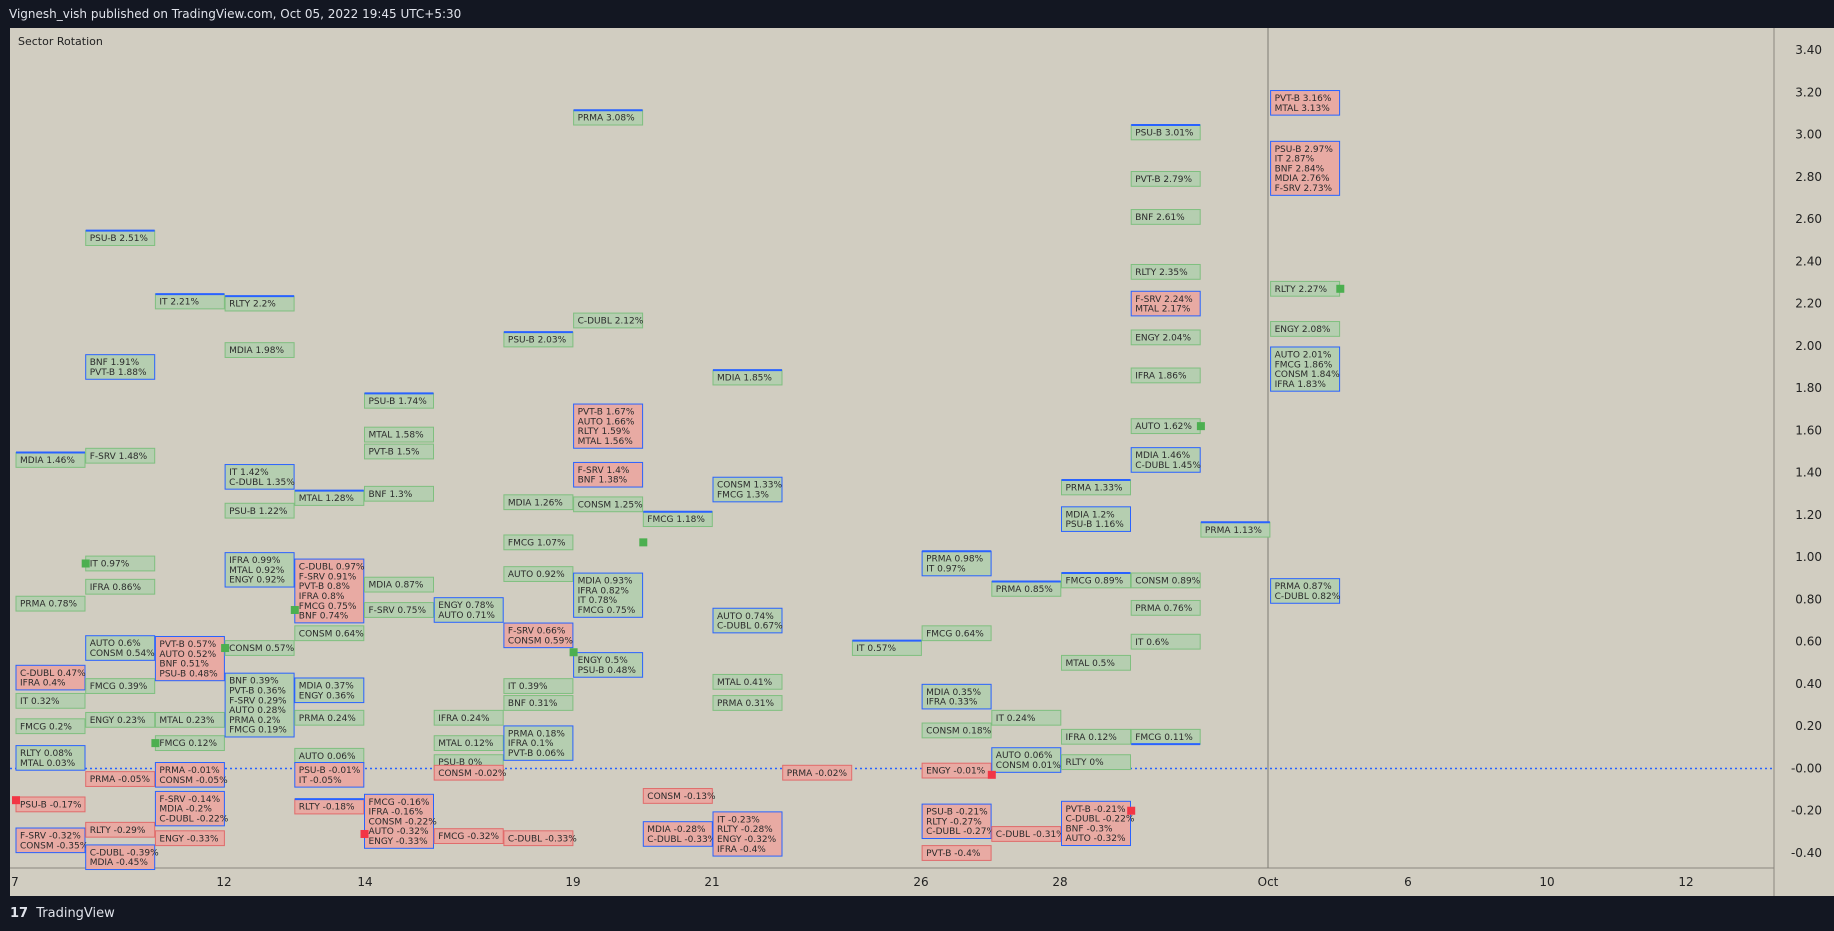  What do you see at coordinates (745, 683) in the screenshot?
I see `sector-box-line: MTAL 0.41%` at bounding box center [745, 683].